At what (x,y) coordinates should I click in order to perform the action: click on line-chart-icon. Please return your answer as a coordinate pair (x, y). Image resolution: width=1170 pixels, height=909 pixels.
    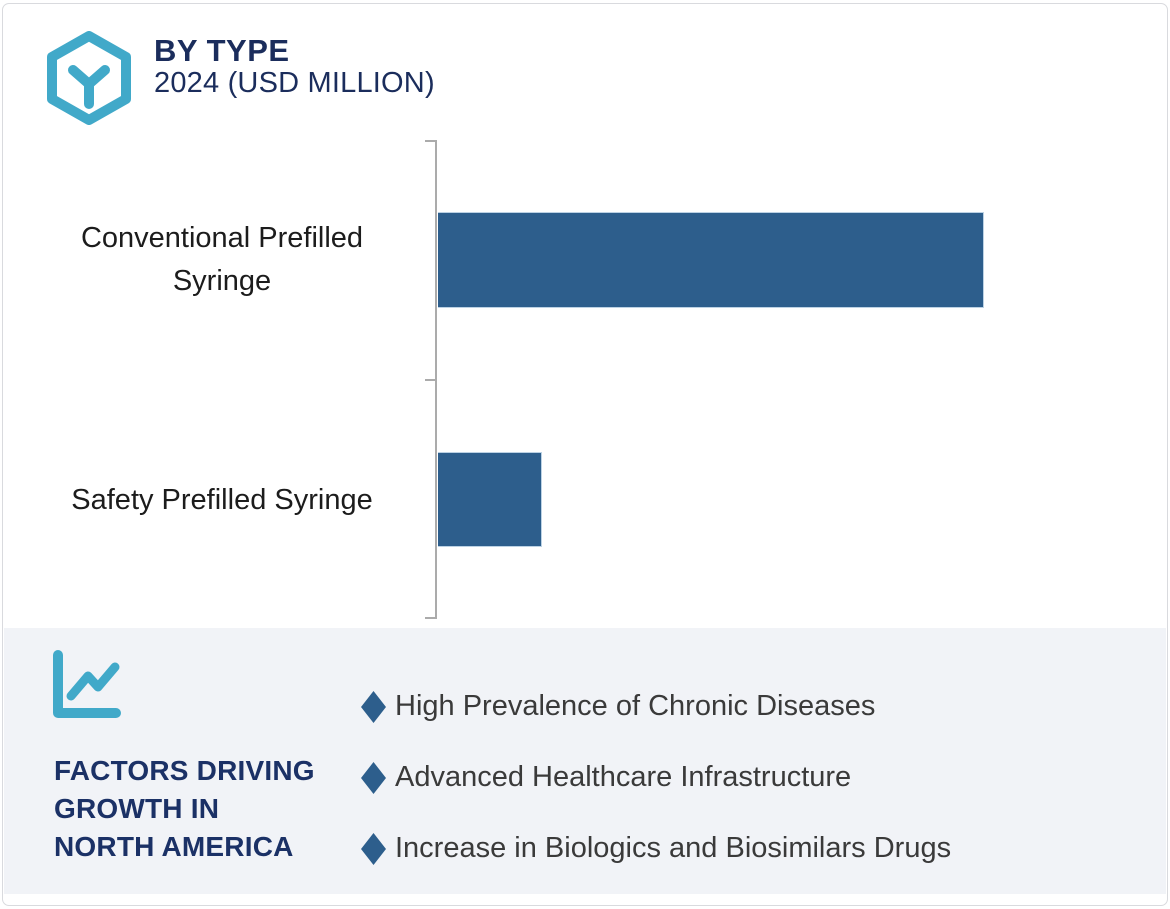
    Looking at the image, I should click on (87, 684).